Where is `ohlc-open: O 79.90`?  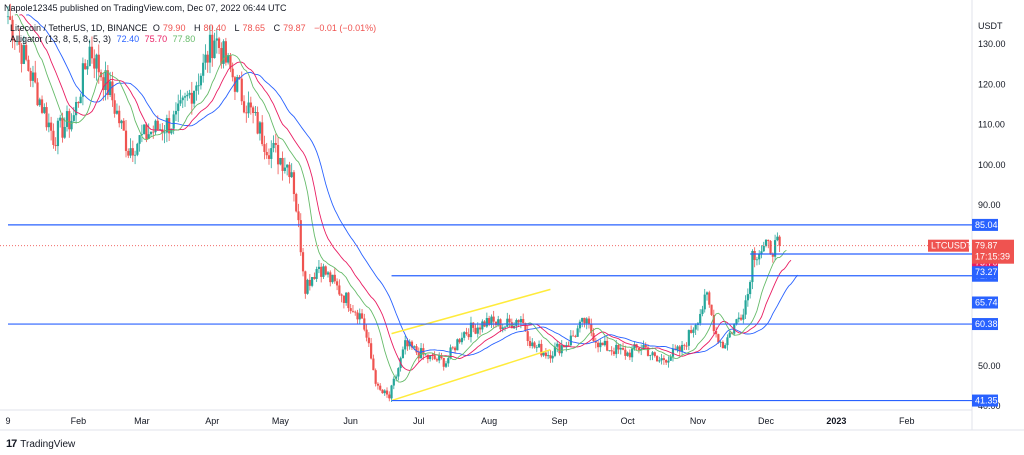
ohlc-open: O 79.90 is located at coordinates (169, 28).